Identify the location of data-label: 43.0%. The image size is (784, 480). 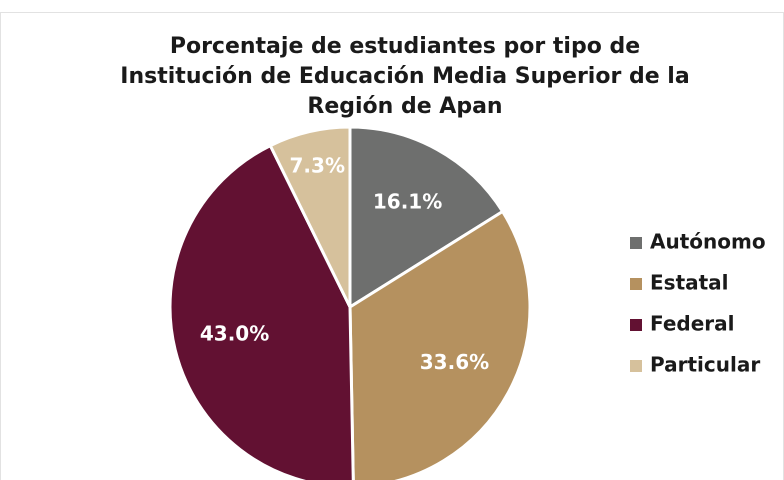
(234, 334).